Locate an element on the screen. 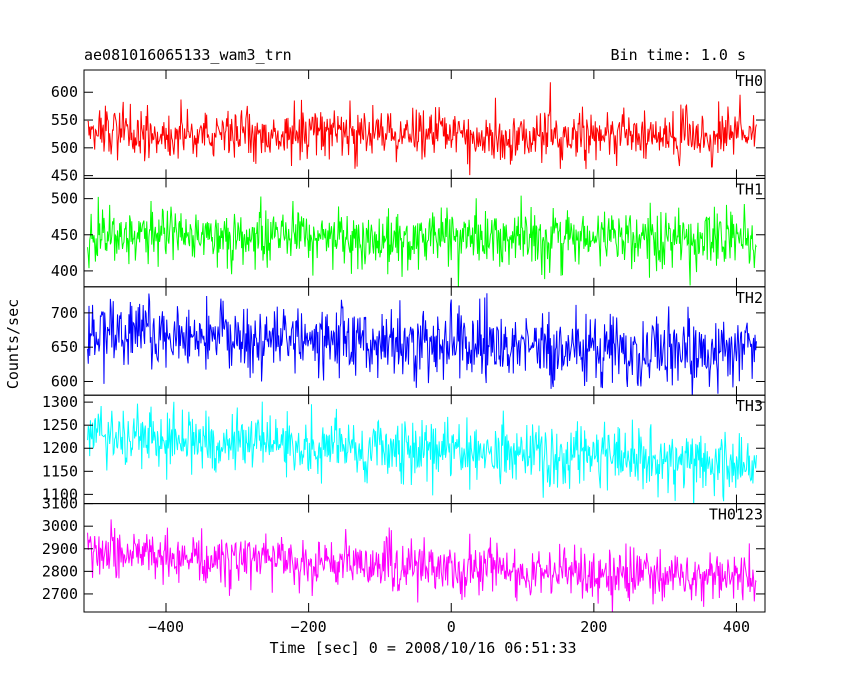  y-tick-label: 1300 is located at coordinates (60, 402).